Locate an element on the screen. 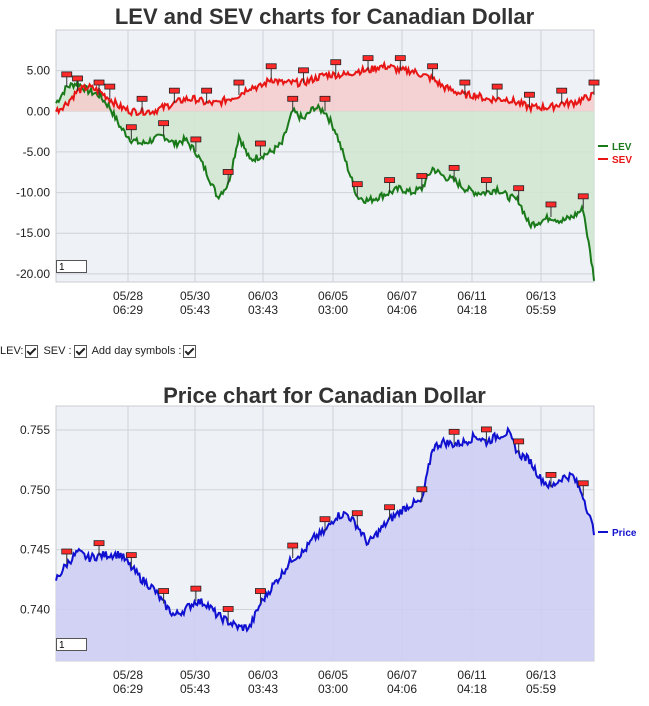  lev-y-tick-label: -10.00 is located at coordinates (33, 193).